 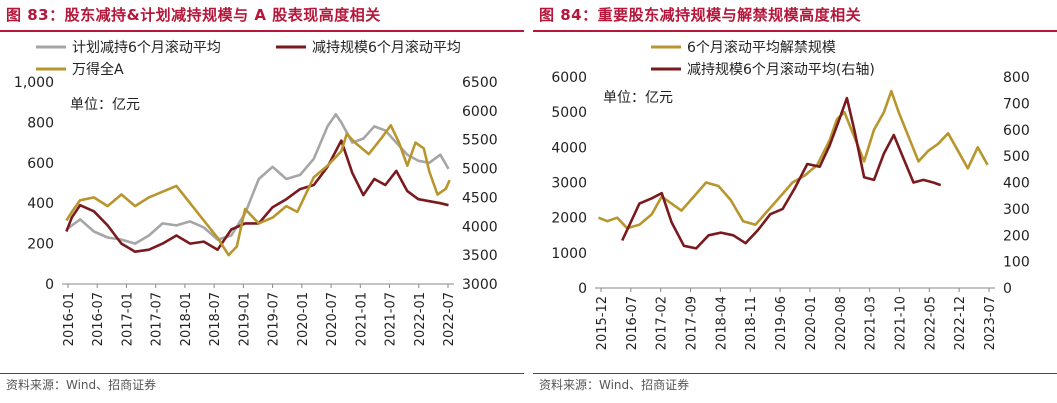 I want to click on chart-title: 图 83：股东减持&计划减持规模与 A 股表现高度相关, so click(x=193, y=15).